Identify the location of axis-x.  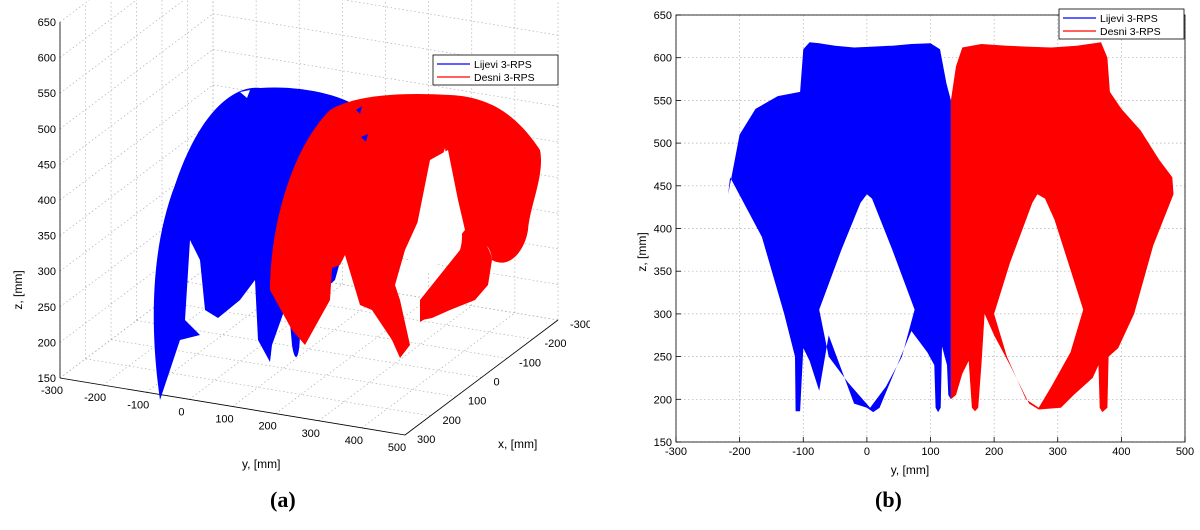
(481, 377).